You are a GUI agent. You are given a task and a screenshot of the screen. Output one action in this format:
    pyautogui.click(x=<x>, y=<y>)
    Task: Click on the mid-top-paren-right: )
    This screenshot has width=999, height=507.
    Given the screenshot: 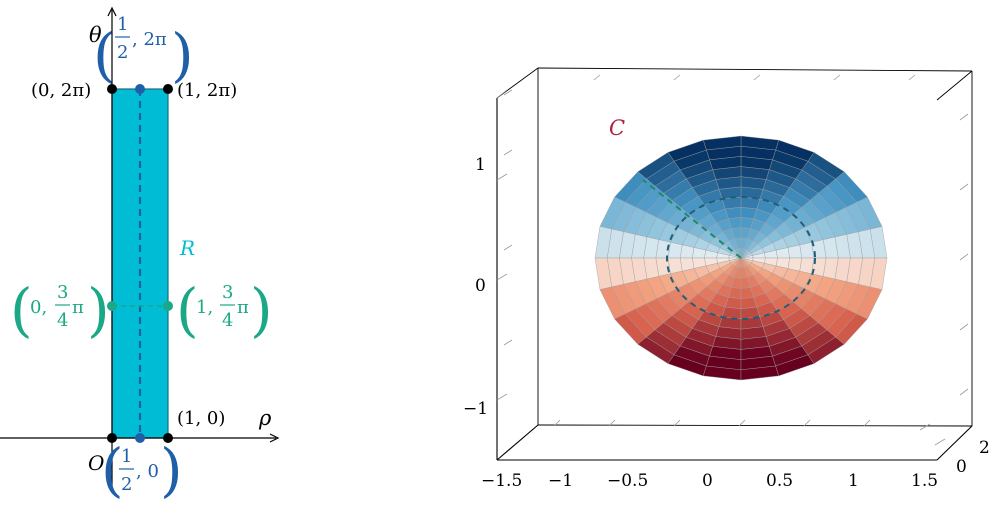 What is the action you would take?
    pyautogui.click(x=182, y=55)
    